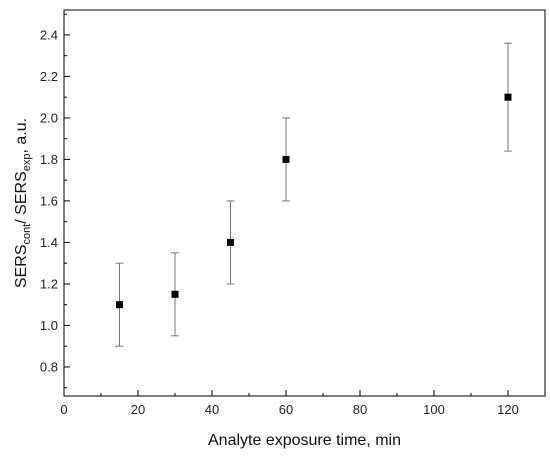 The width and height of the screenshot is (550, 463). I want to click on y-tick-label: 1.4, so click(49, 242).